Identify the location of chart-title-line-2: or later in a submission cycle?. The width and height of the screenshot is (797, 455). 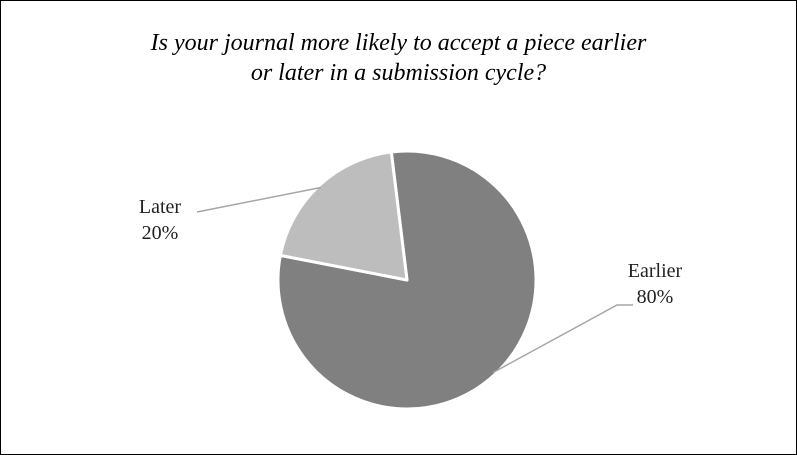
(398, 73).